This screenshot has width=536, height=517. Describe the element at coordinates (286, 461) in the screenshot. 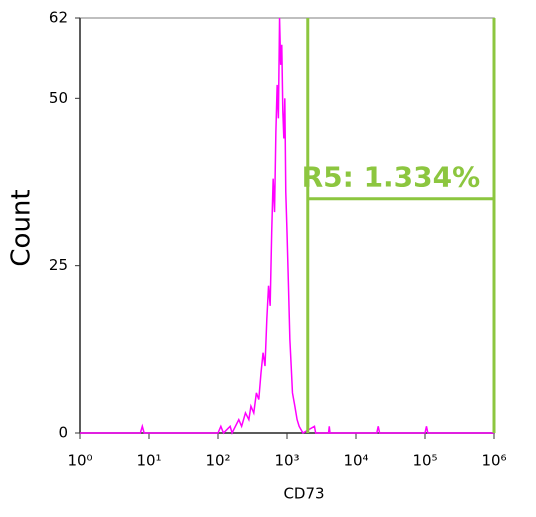

I see `x-tick-label: 10³` at that location.